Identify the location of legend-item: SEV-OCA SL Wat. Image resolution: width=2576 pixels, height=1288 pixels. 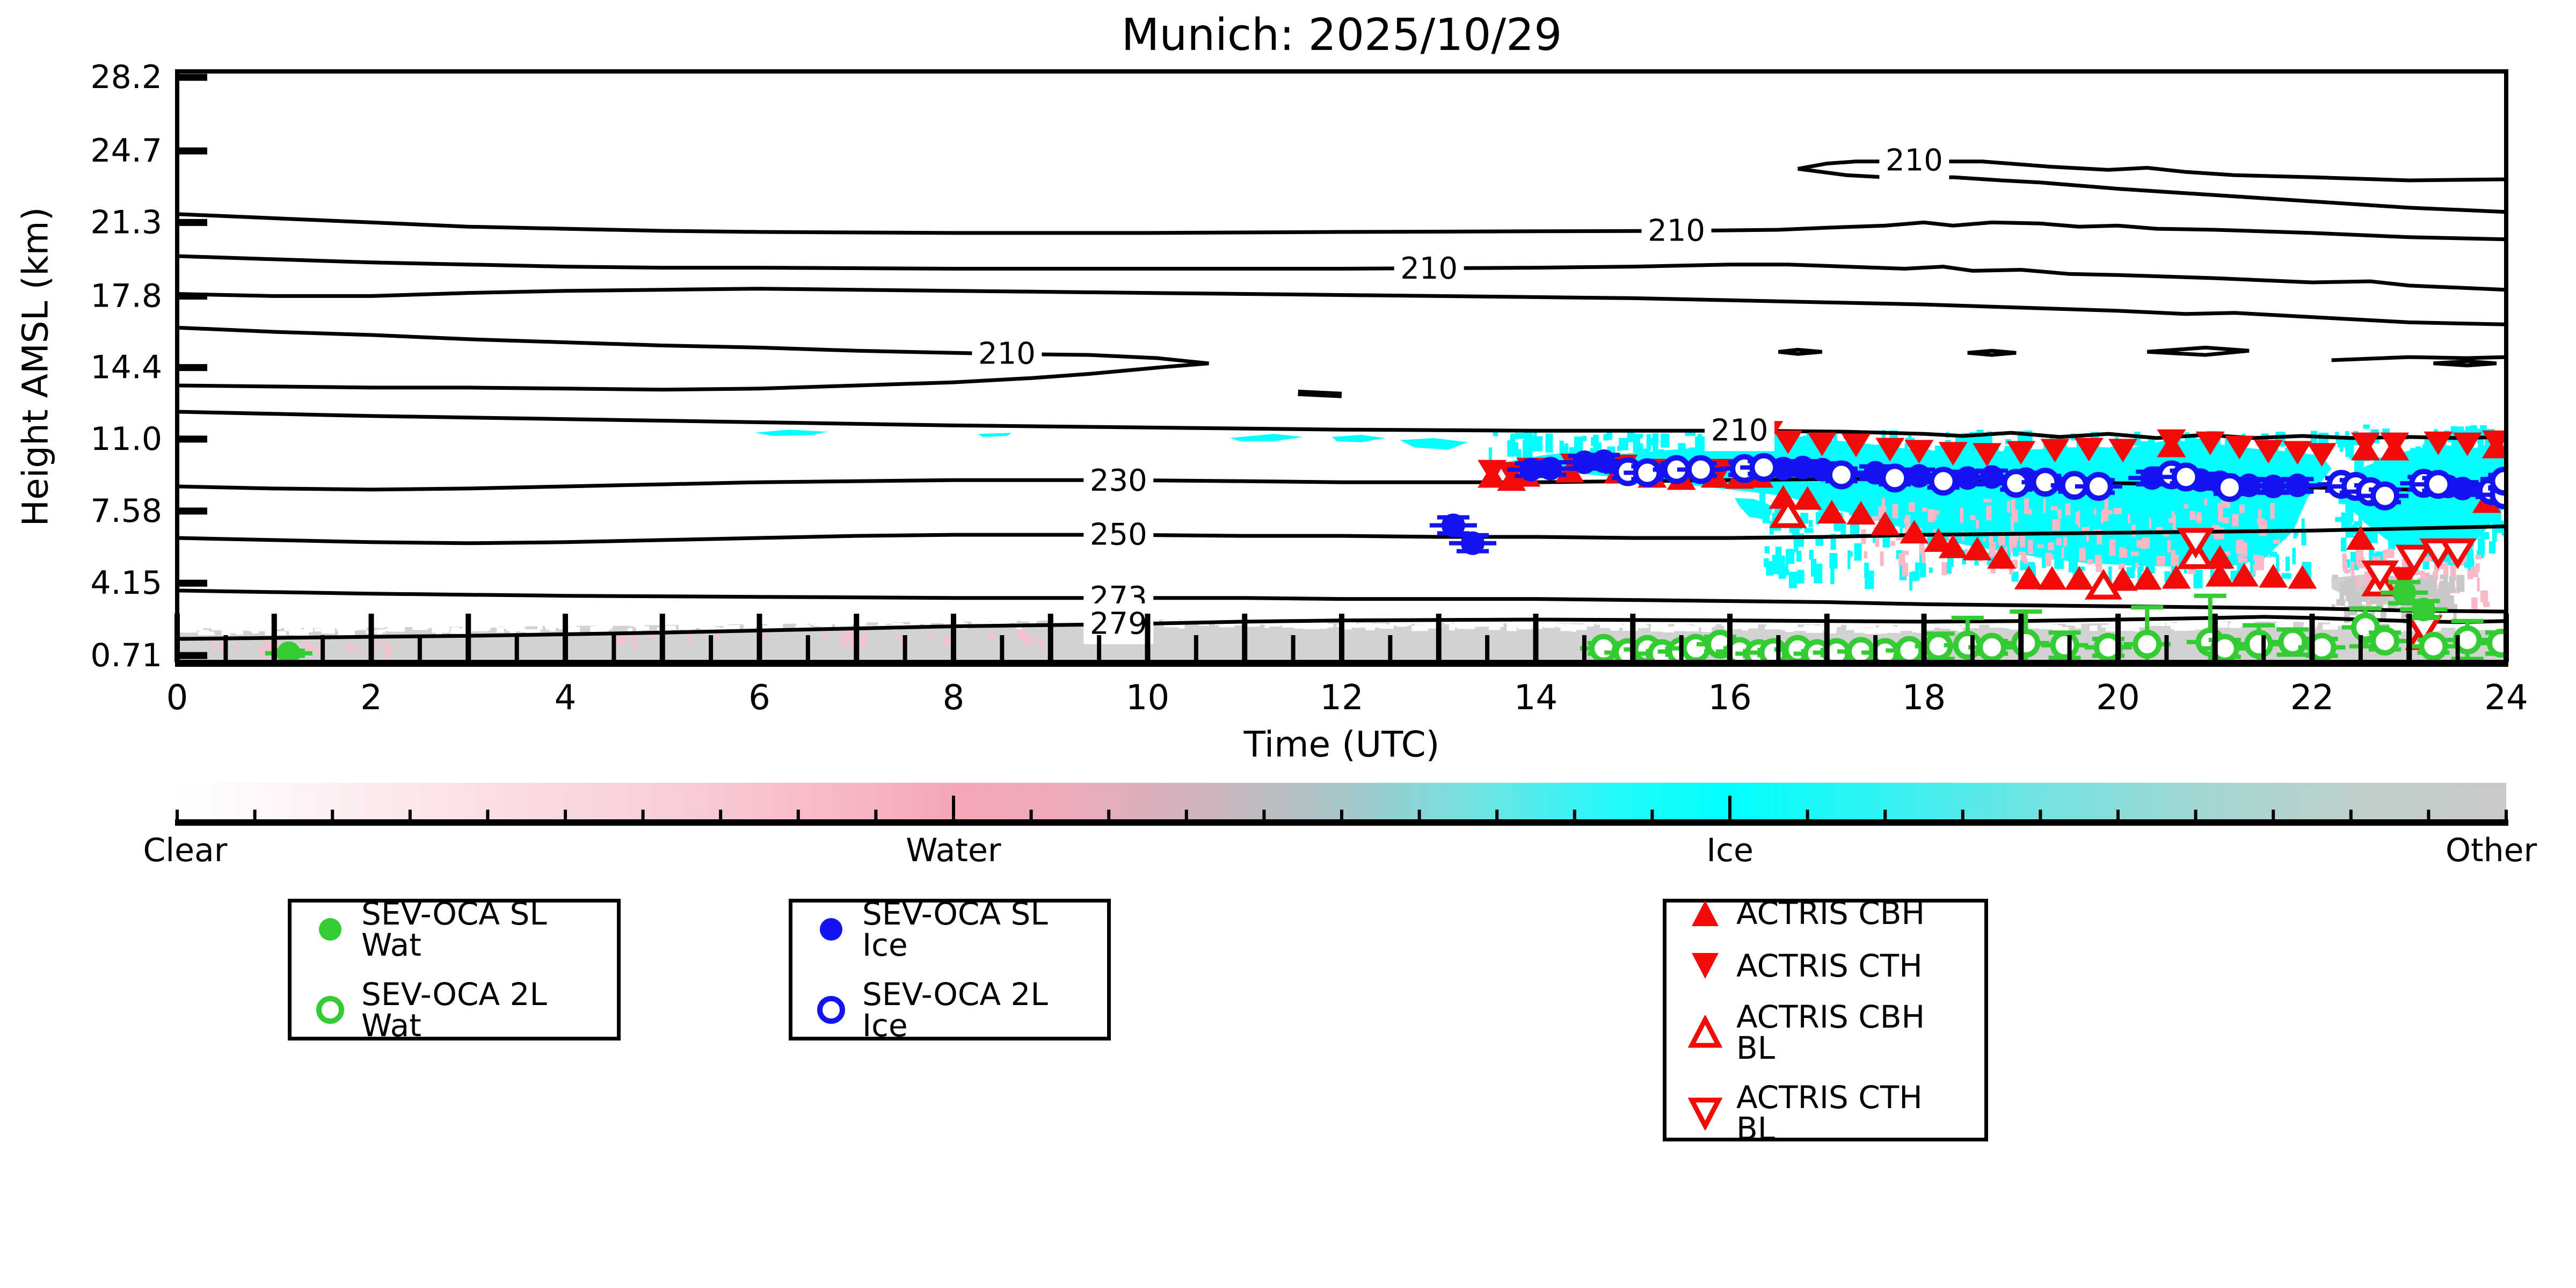
(454, 929).